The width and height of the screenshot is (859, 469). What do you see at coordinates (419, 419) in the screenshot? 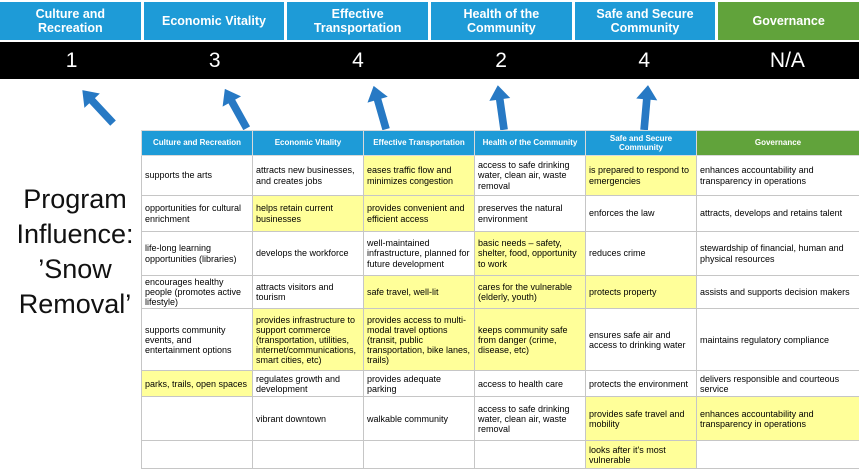
I see `matrix-cell: walkable community` at bounding box center [419, 419].